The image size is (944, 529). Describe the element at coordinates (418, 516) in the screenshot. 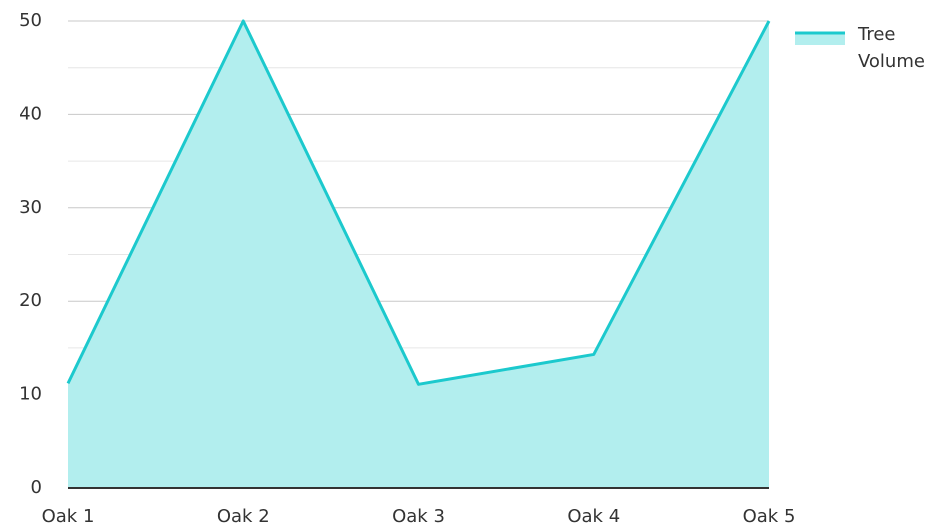

I see `x-tick-label: Oak 3` at that location.